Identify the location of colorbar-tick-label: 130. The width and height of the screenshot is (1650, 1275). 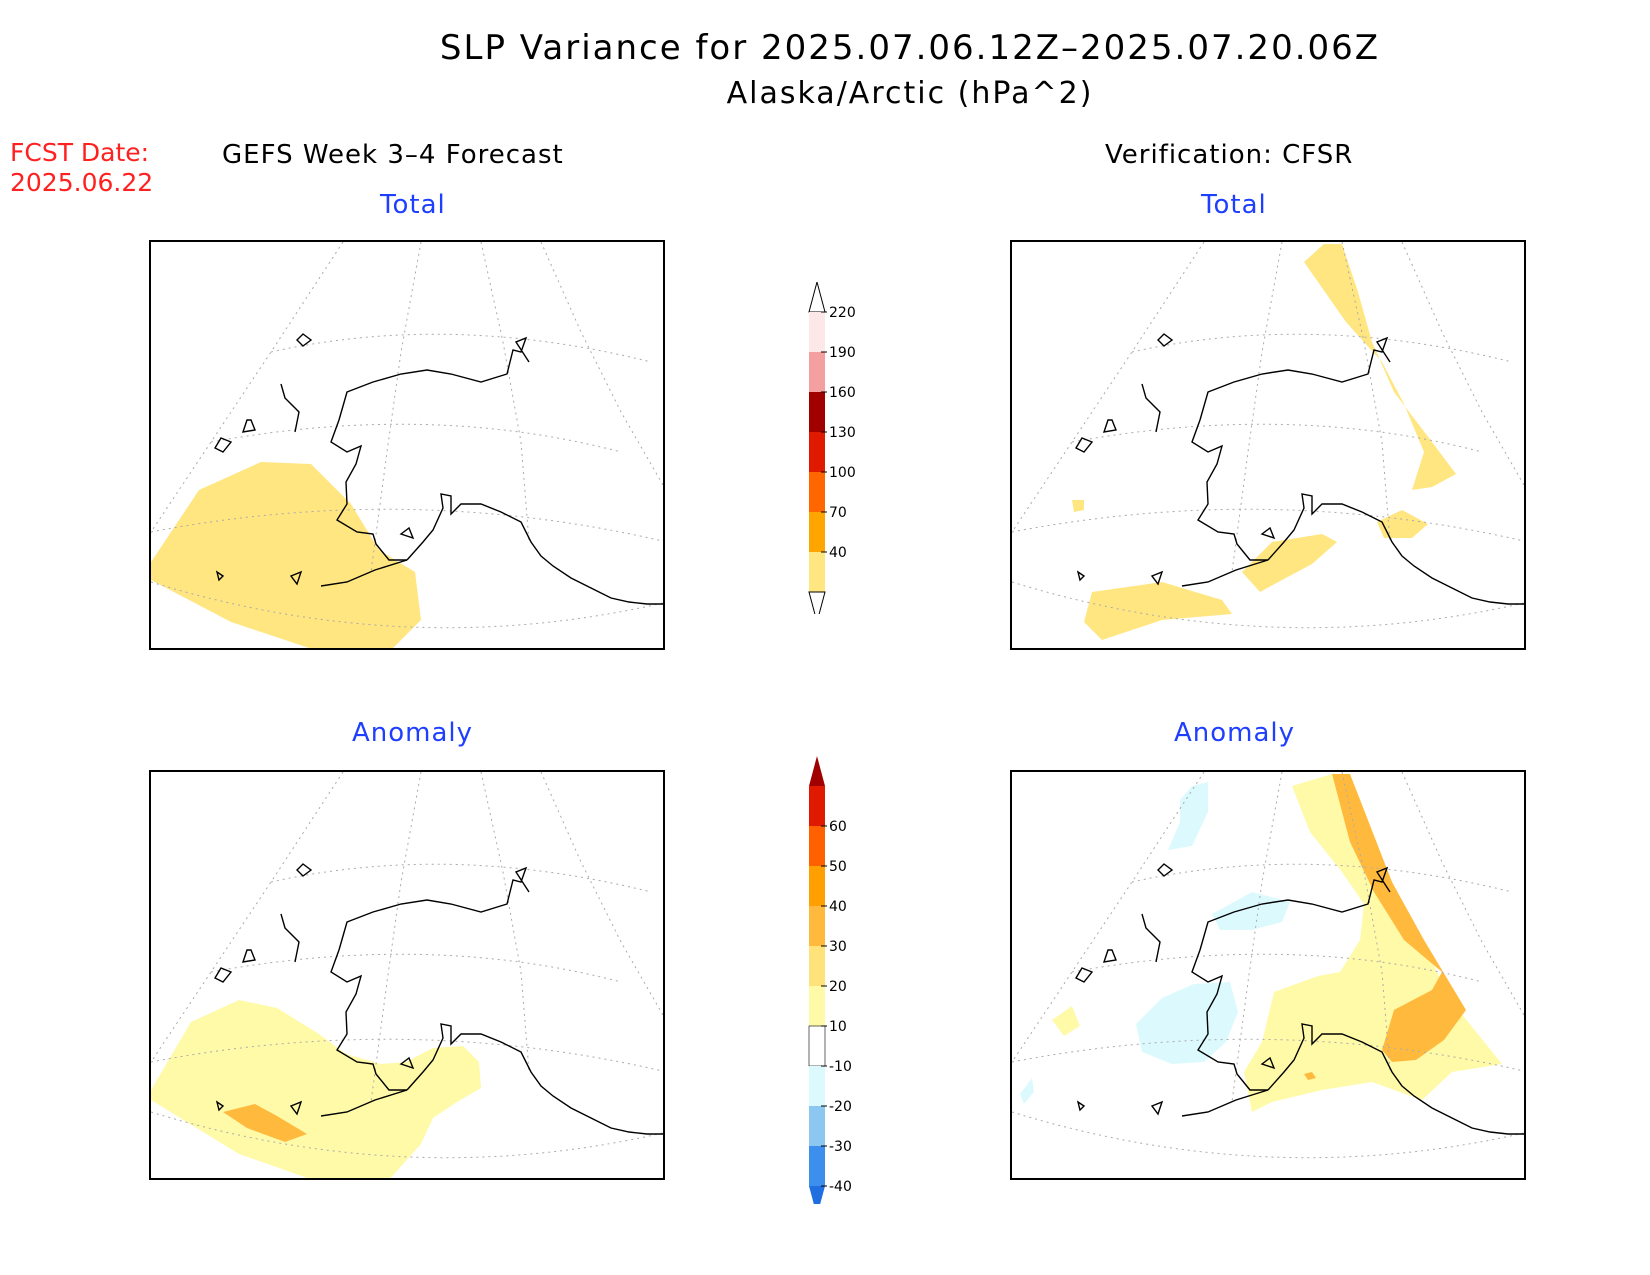
(842, 433).